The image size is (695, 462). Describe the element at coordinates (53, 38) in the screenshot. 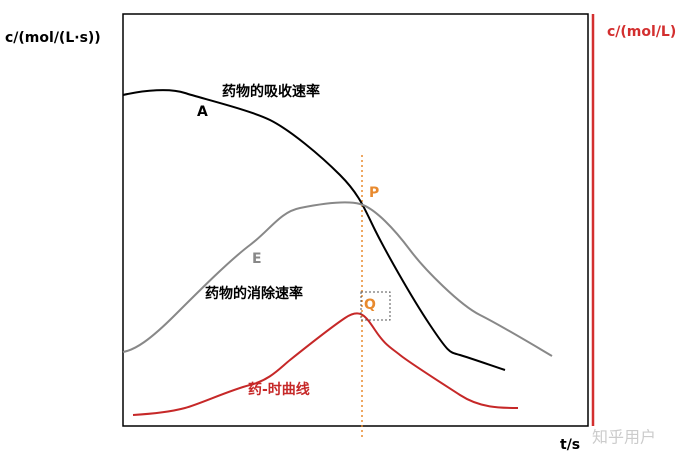

I see `y-left-label: c/(mol/(L·s))` at that location.